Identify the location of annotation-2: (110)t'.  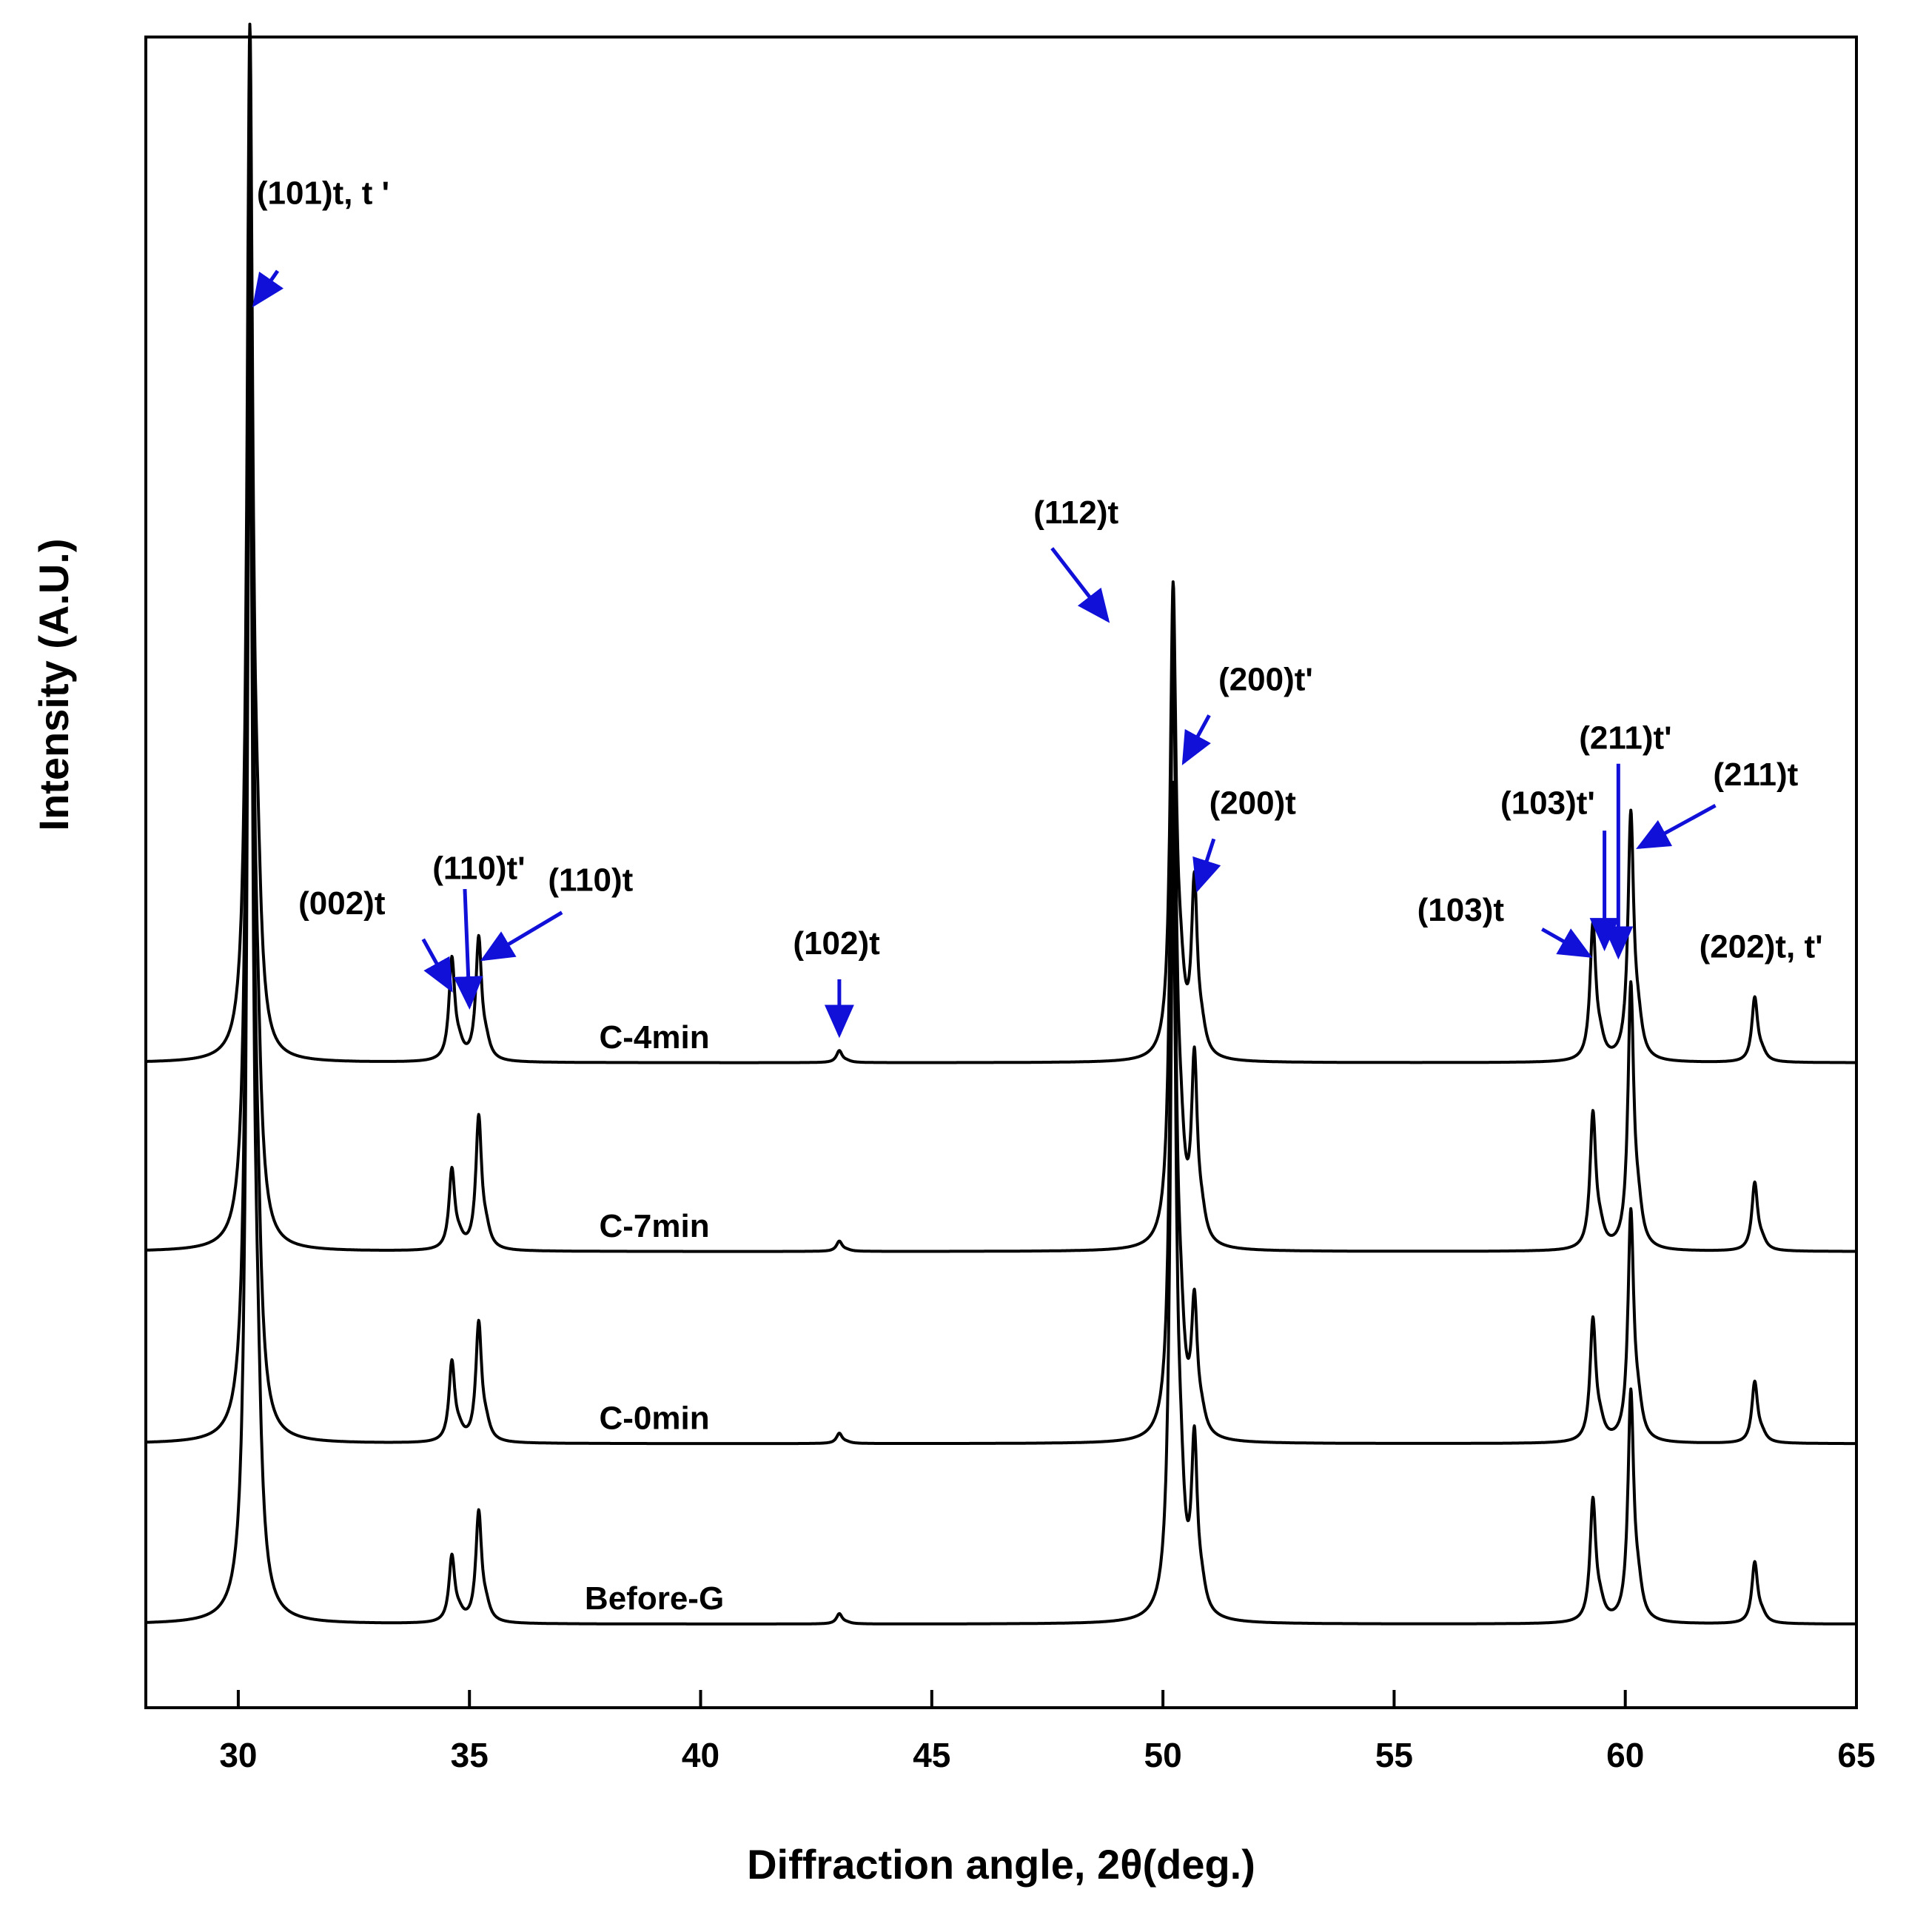
(479, 930).